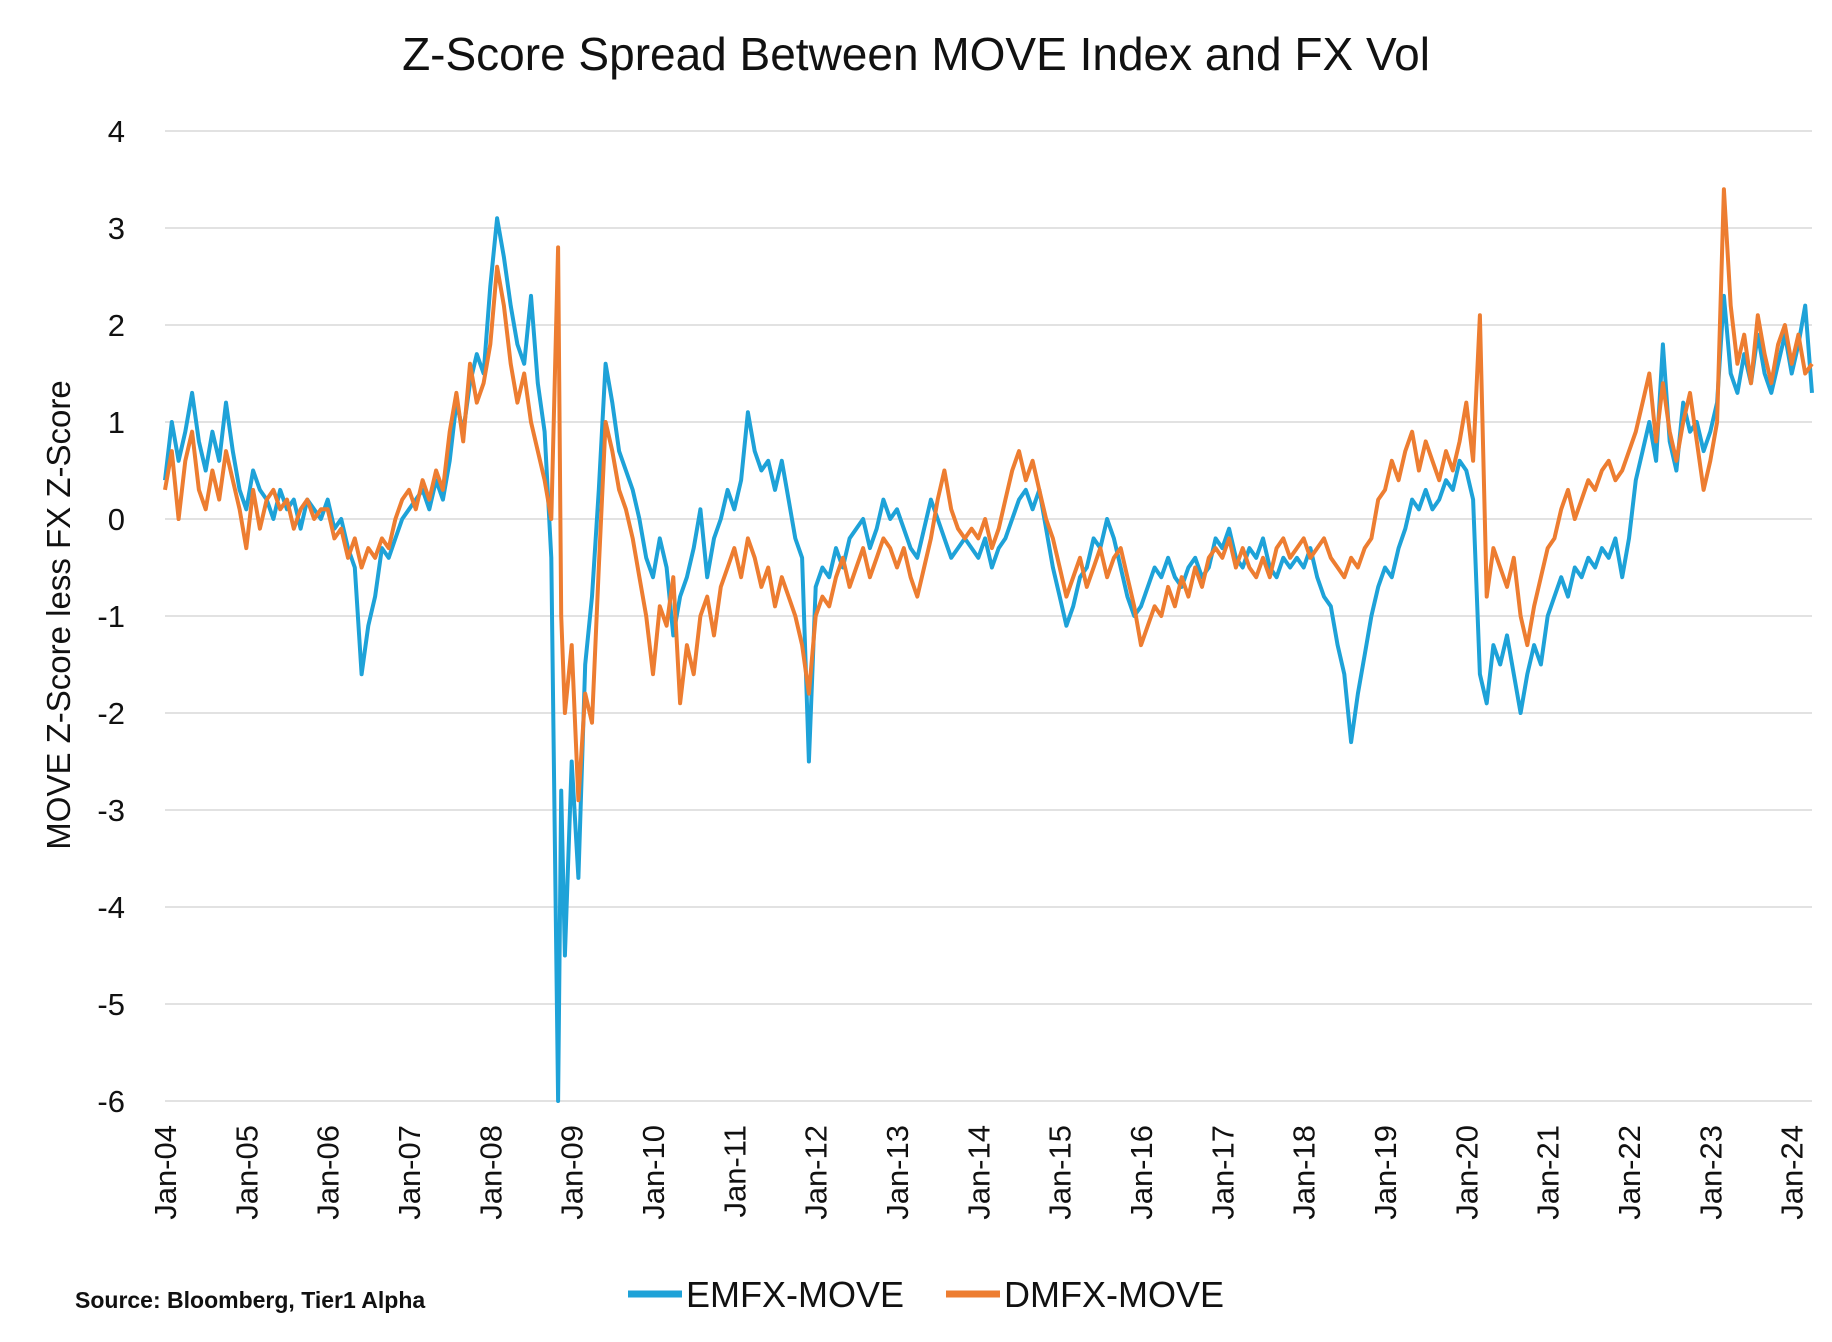 This screenshot has width=1832, height=1342. I want to click on y-tick-label: 2, so click(116, 325).